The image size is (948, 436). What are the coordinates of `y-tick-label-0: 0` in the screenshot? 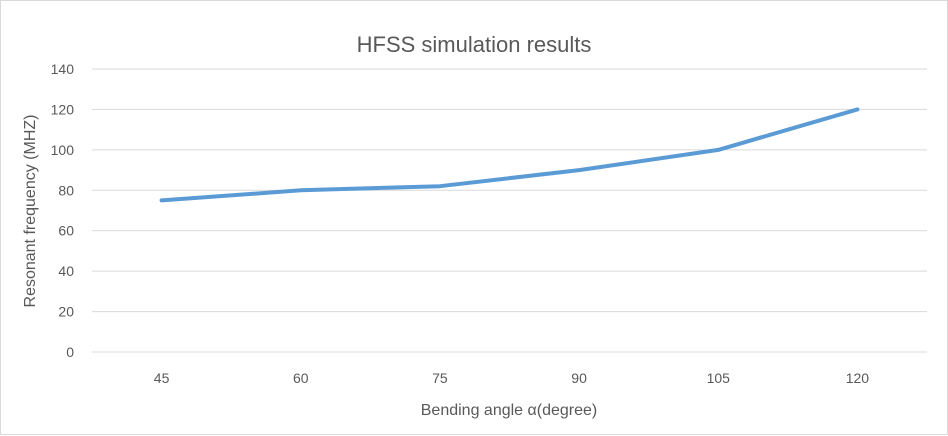 It's located at (70, 352).